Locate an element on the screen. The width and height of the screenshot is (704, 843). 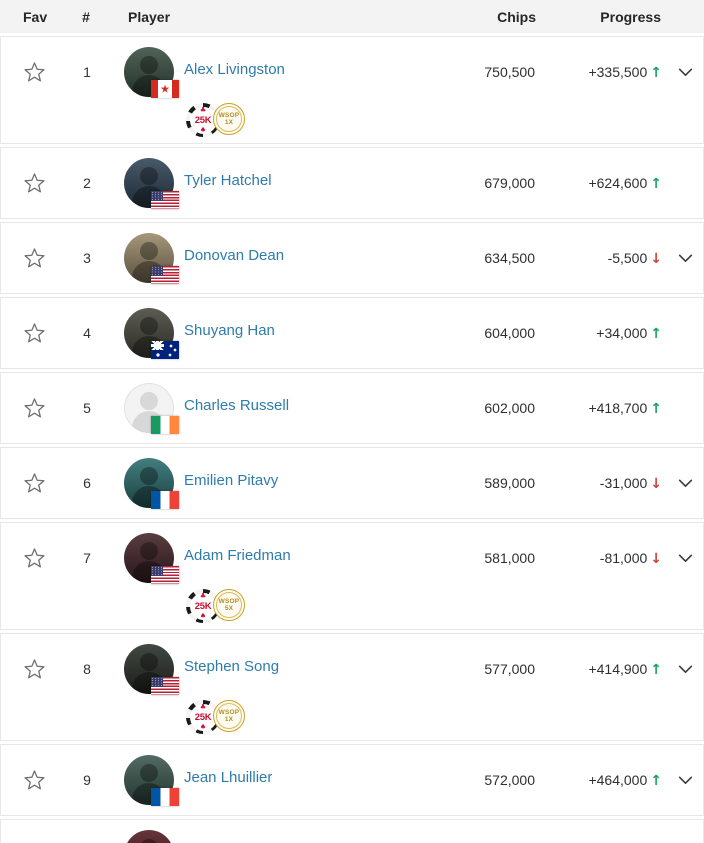
player-name-link: Charles Russell is located at coordinates (237, 405).